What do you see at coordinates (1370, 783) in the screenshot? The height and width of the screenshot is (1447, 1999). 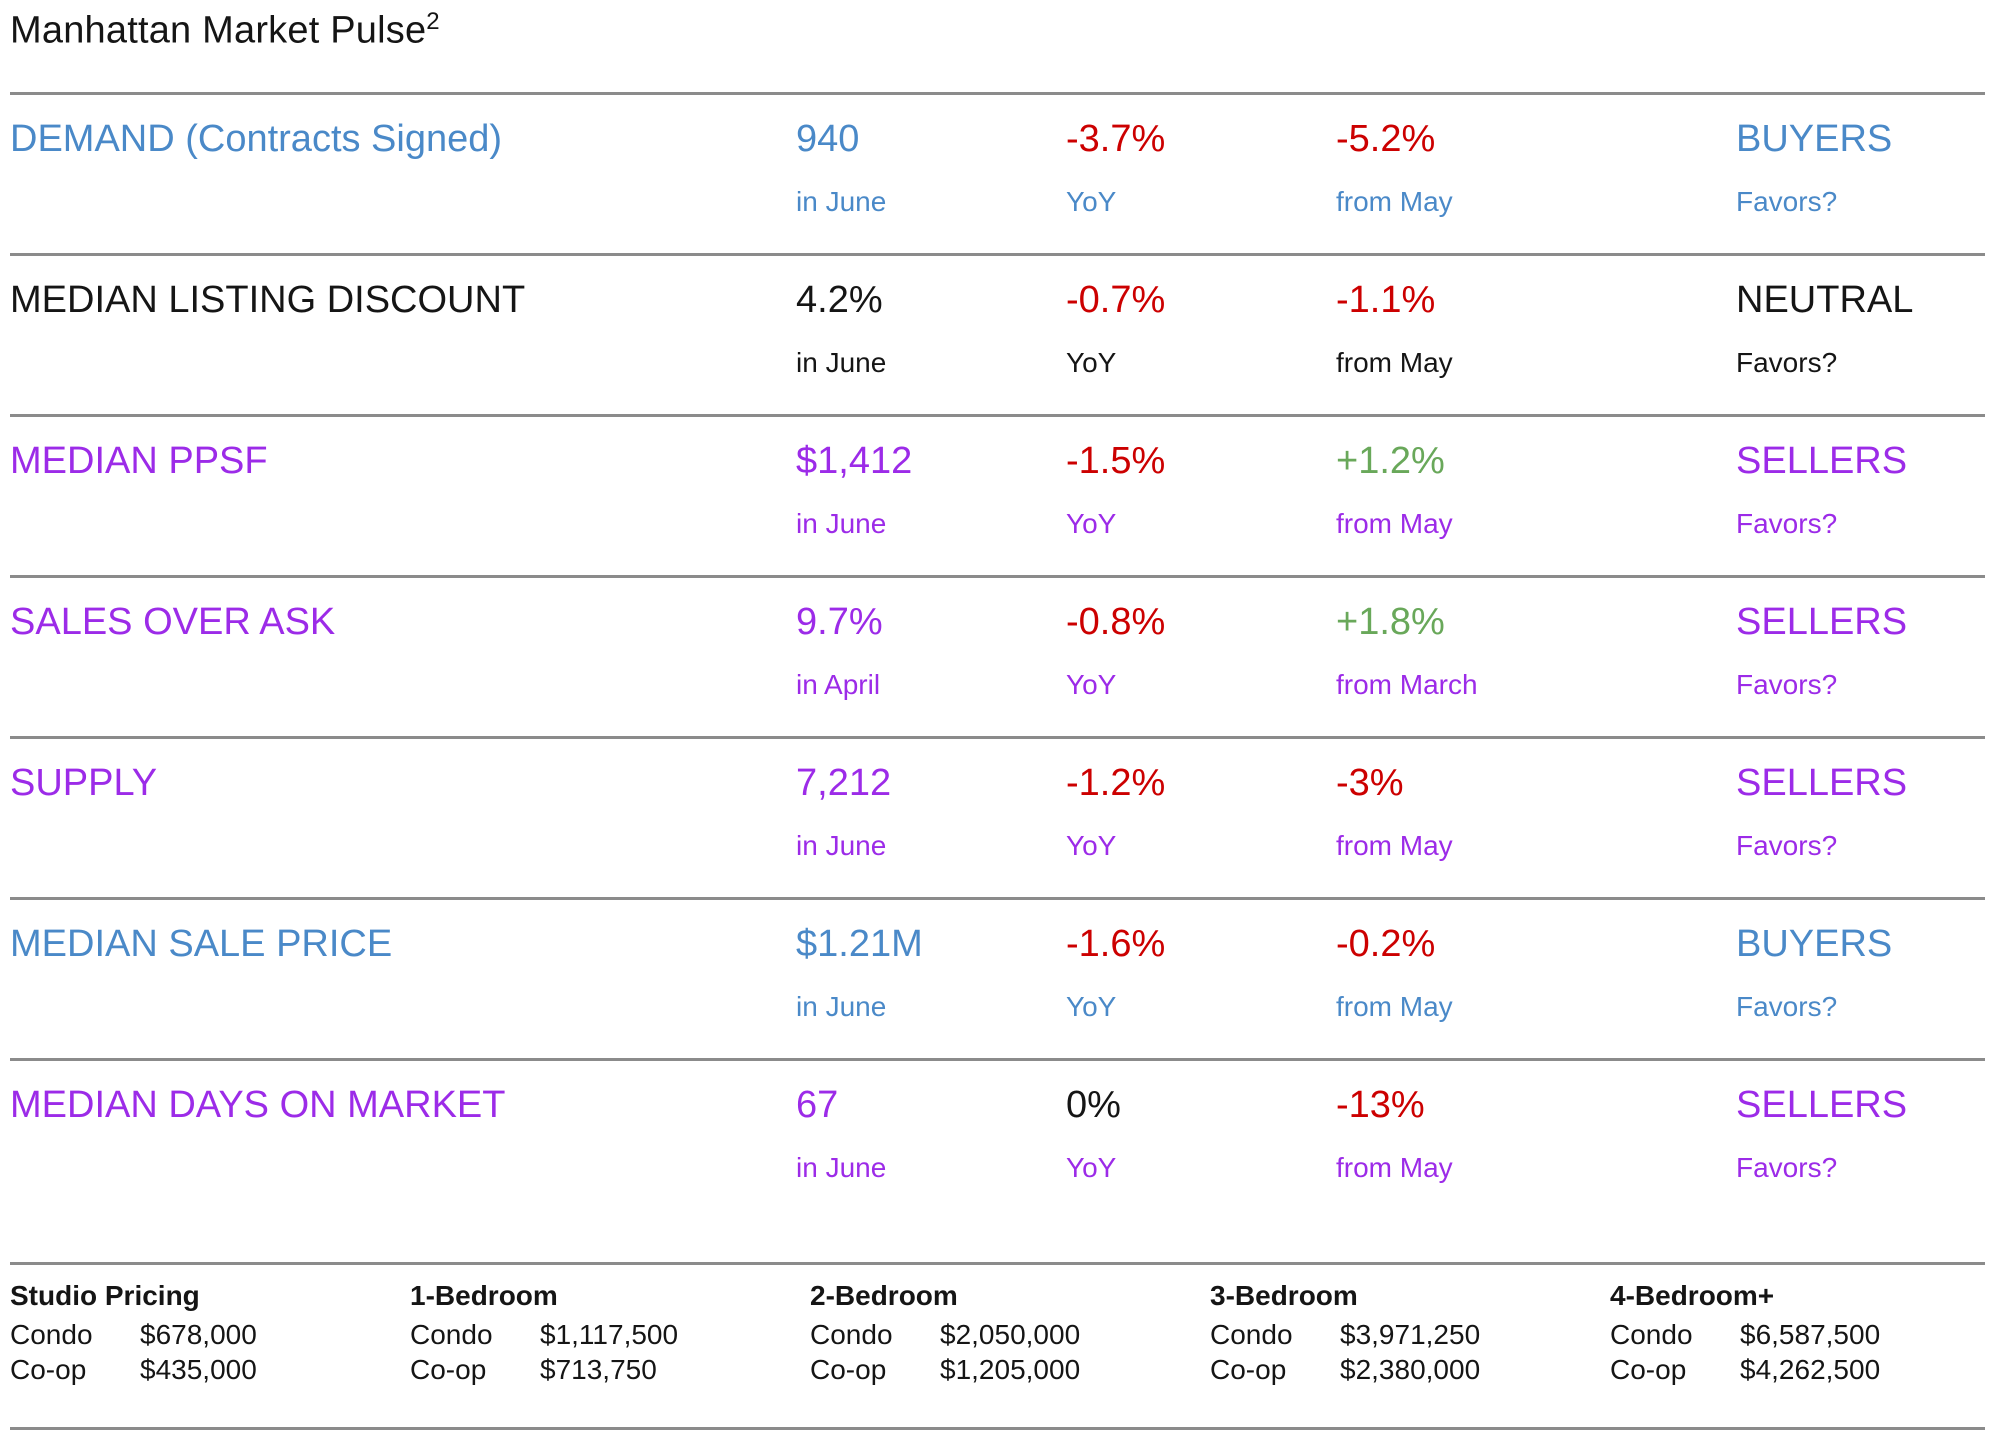 I see `mom-value: -3%` at bounding box center [1370, 783].